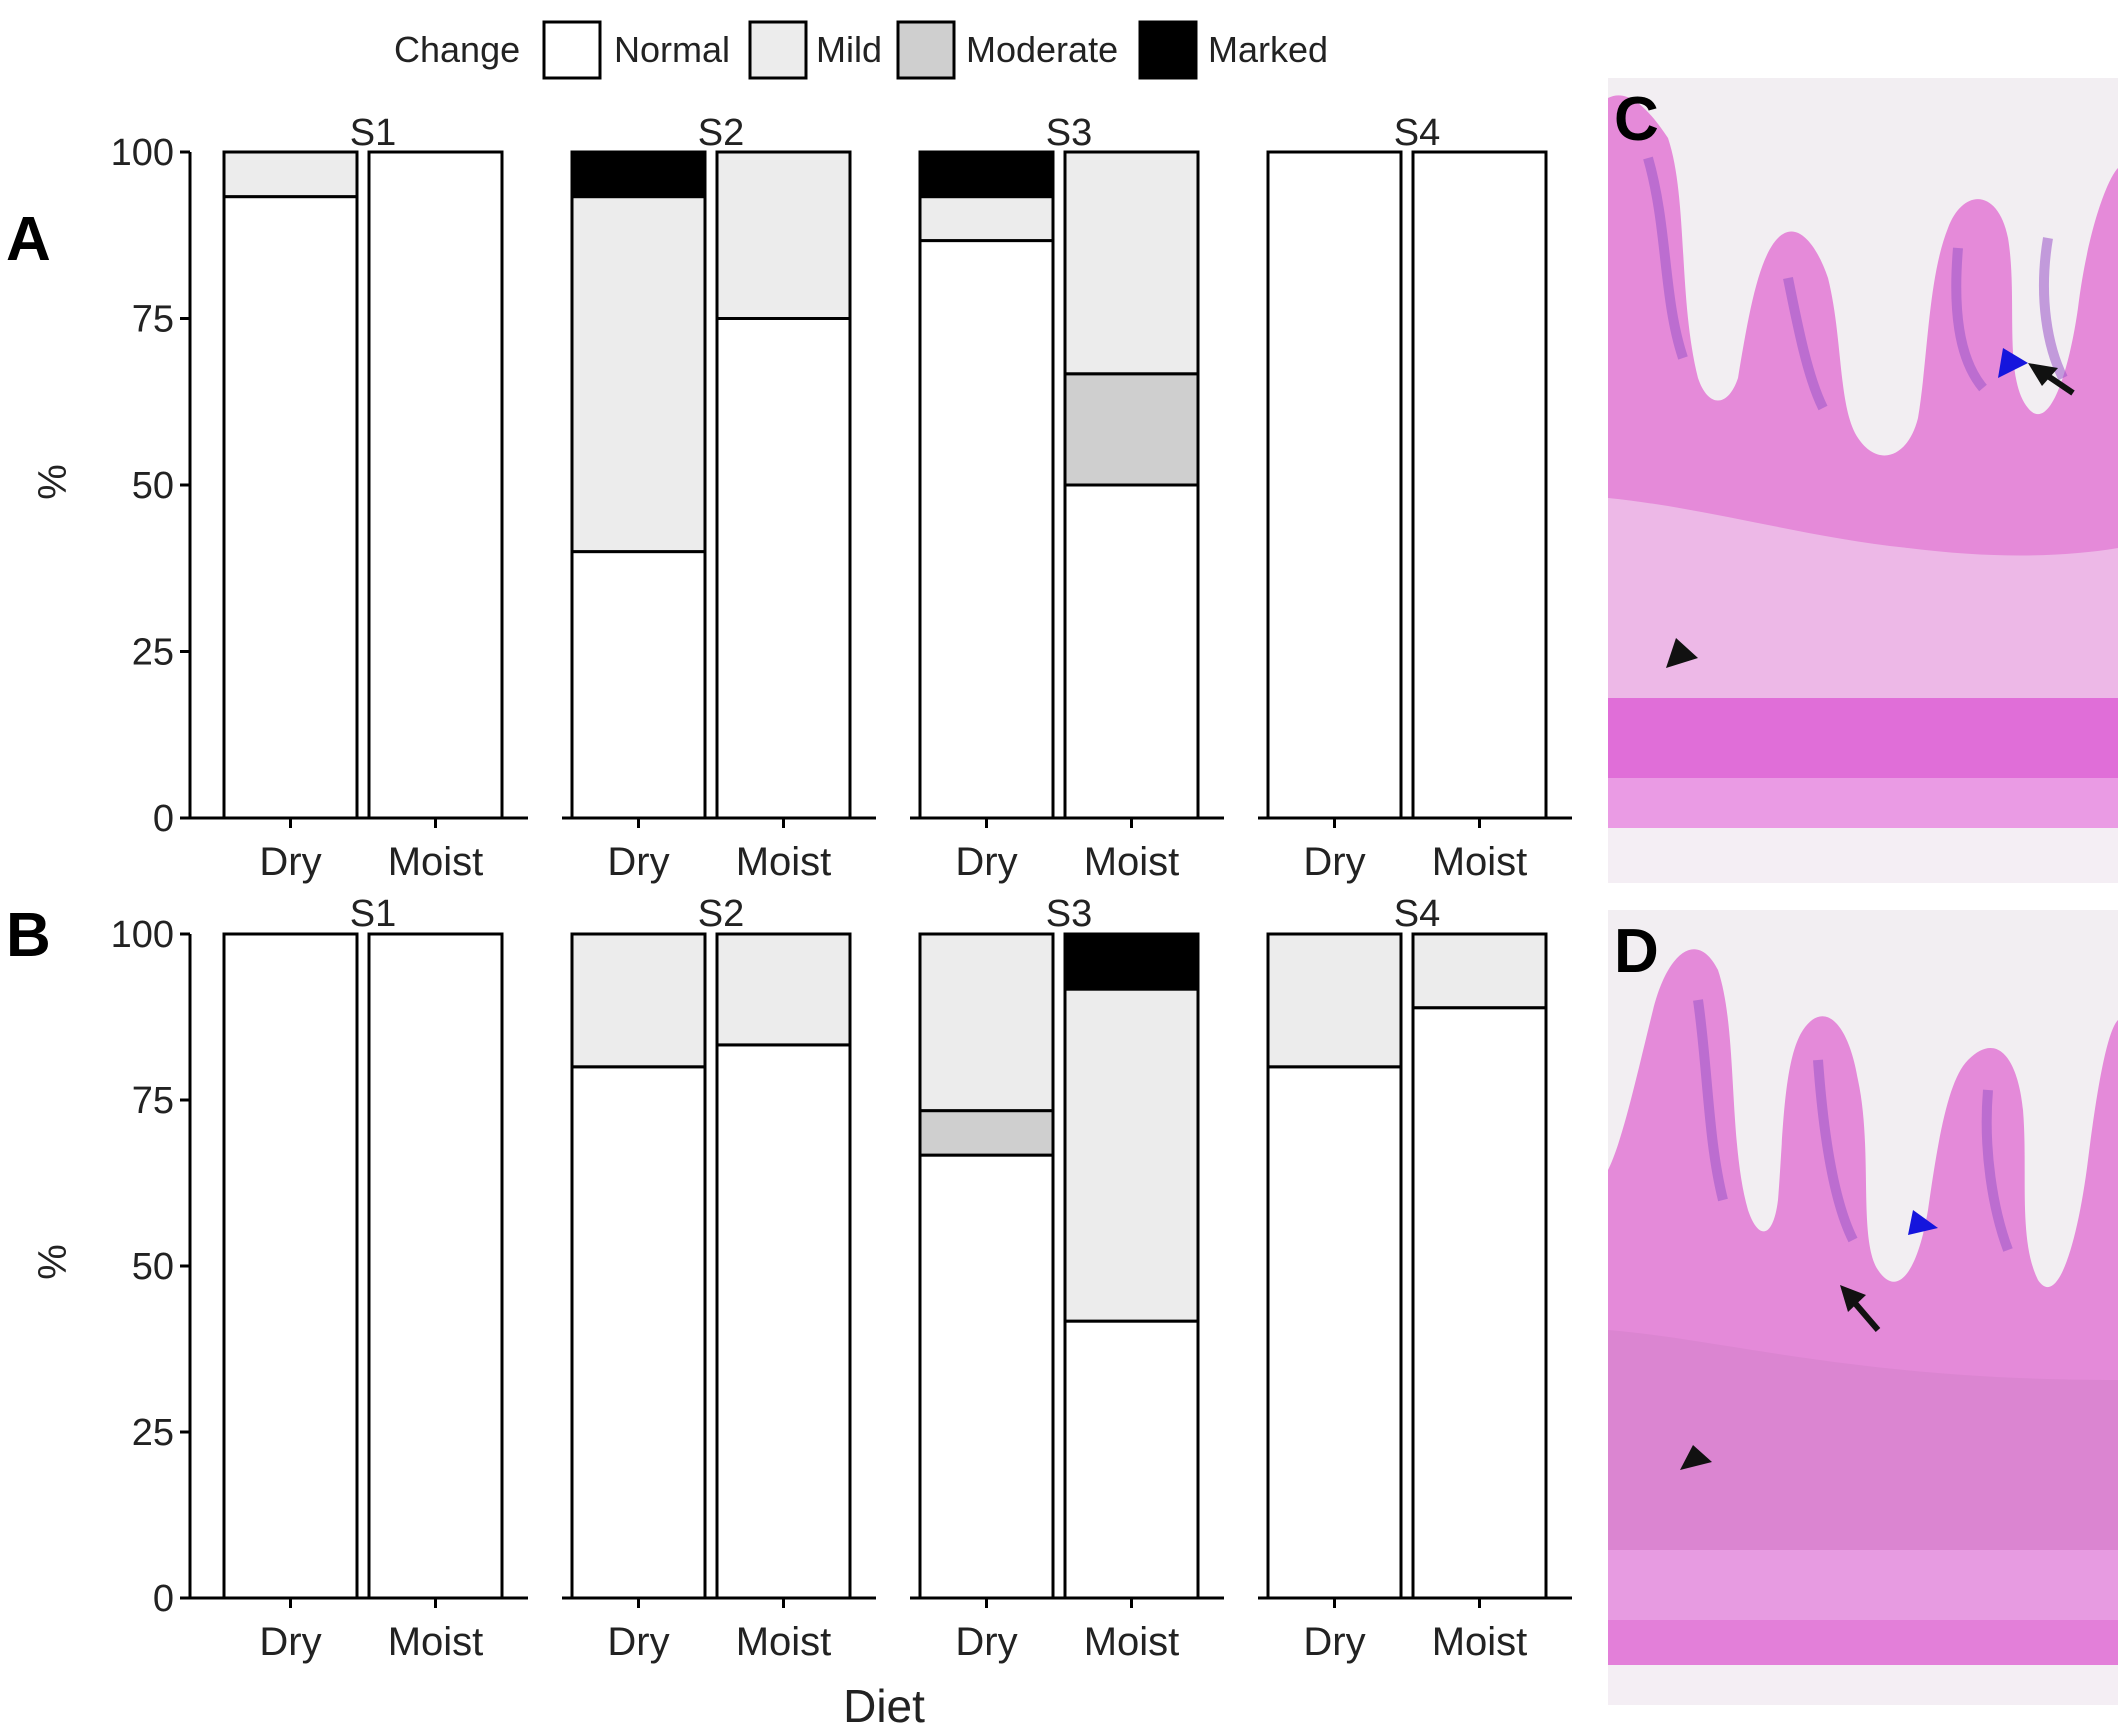 This screenshot has height=1733, width=2126. What do you see at coordinates (436, 1642) in the screenshot?
I see `x-tick-label-b-s1-moist: Moist` at bounding box center [436, 1642].